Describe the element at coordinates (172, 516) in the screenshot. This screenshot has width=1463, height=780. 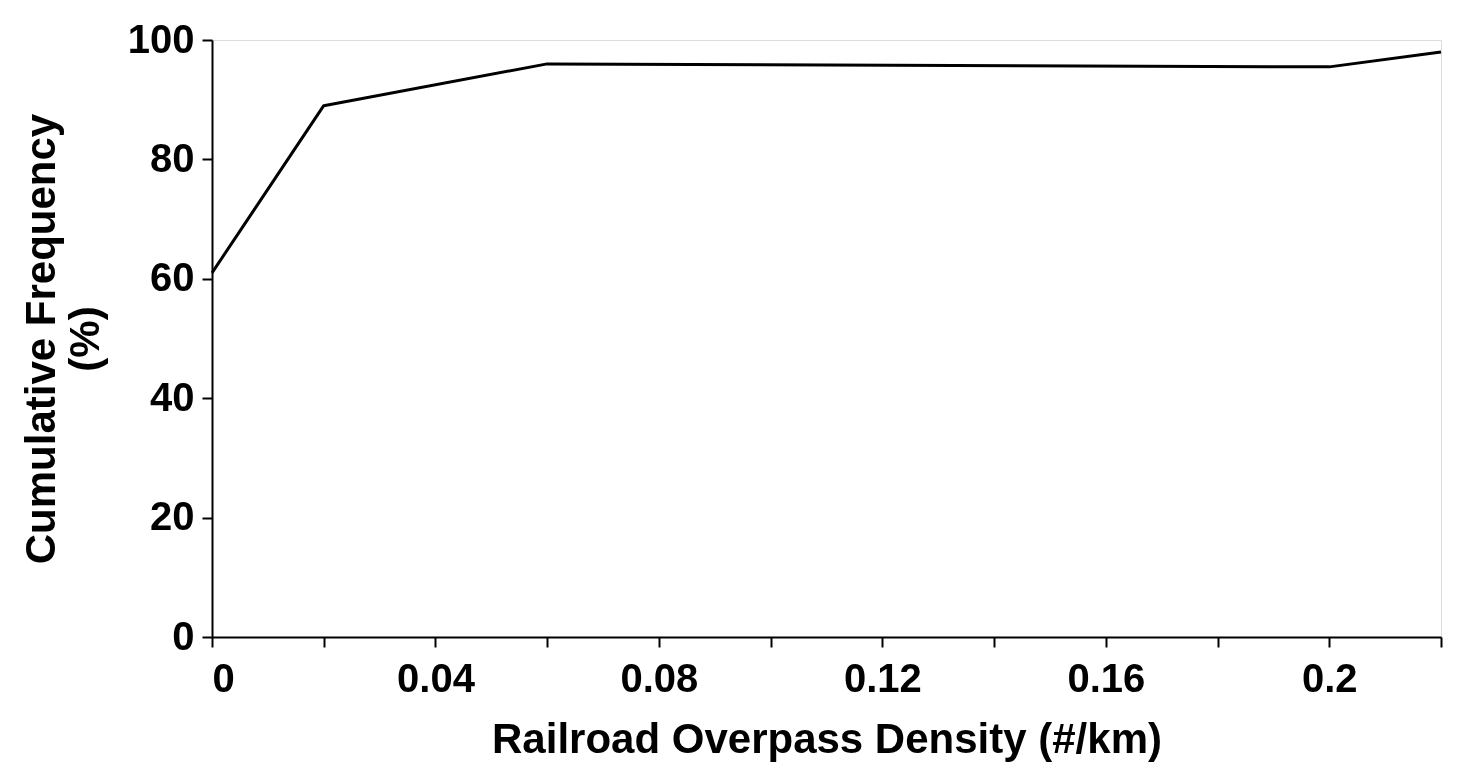
I see `y-tick-label: 20` at that location.